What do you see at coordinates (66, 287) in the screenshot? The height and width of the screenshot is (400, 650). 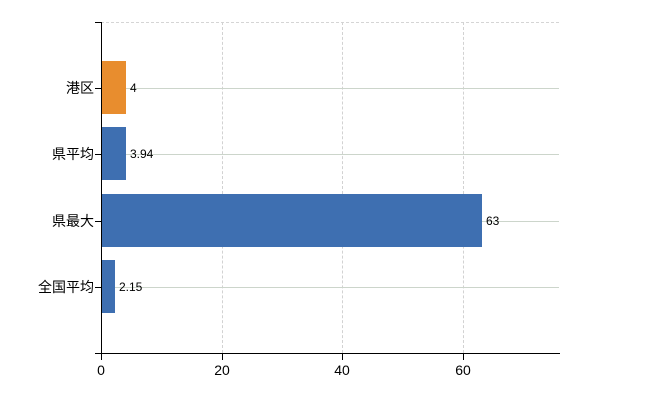 I see `category-label: 全国平均` at bounding box center [66, 287].